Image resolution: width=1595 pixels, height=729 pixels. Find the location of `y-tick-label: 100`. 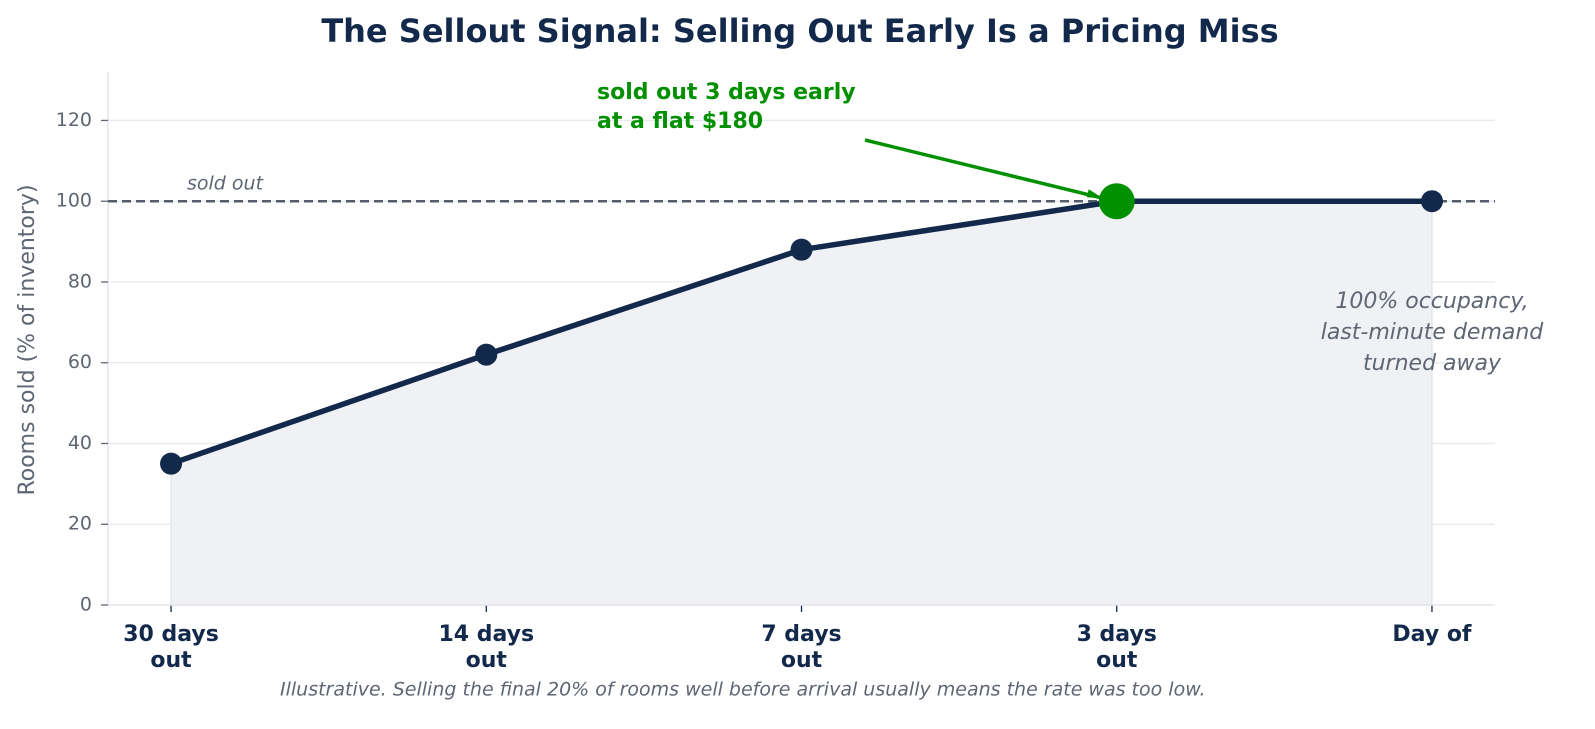

y-tick-label: 100 is located at coordinates (74, 201).